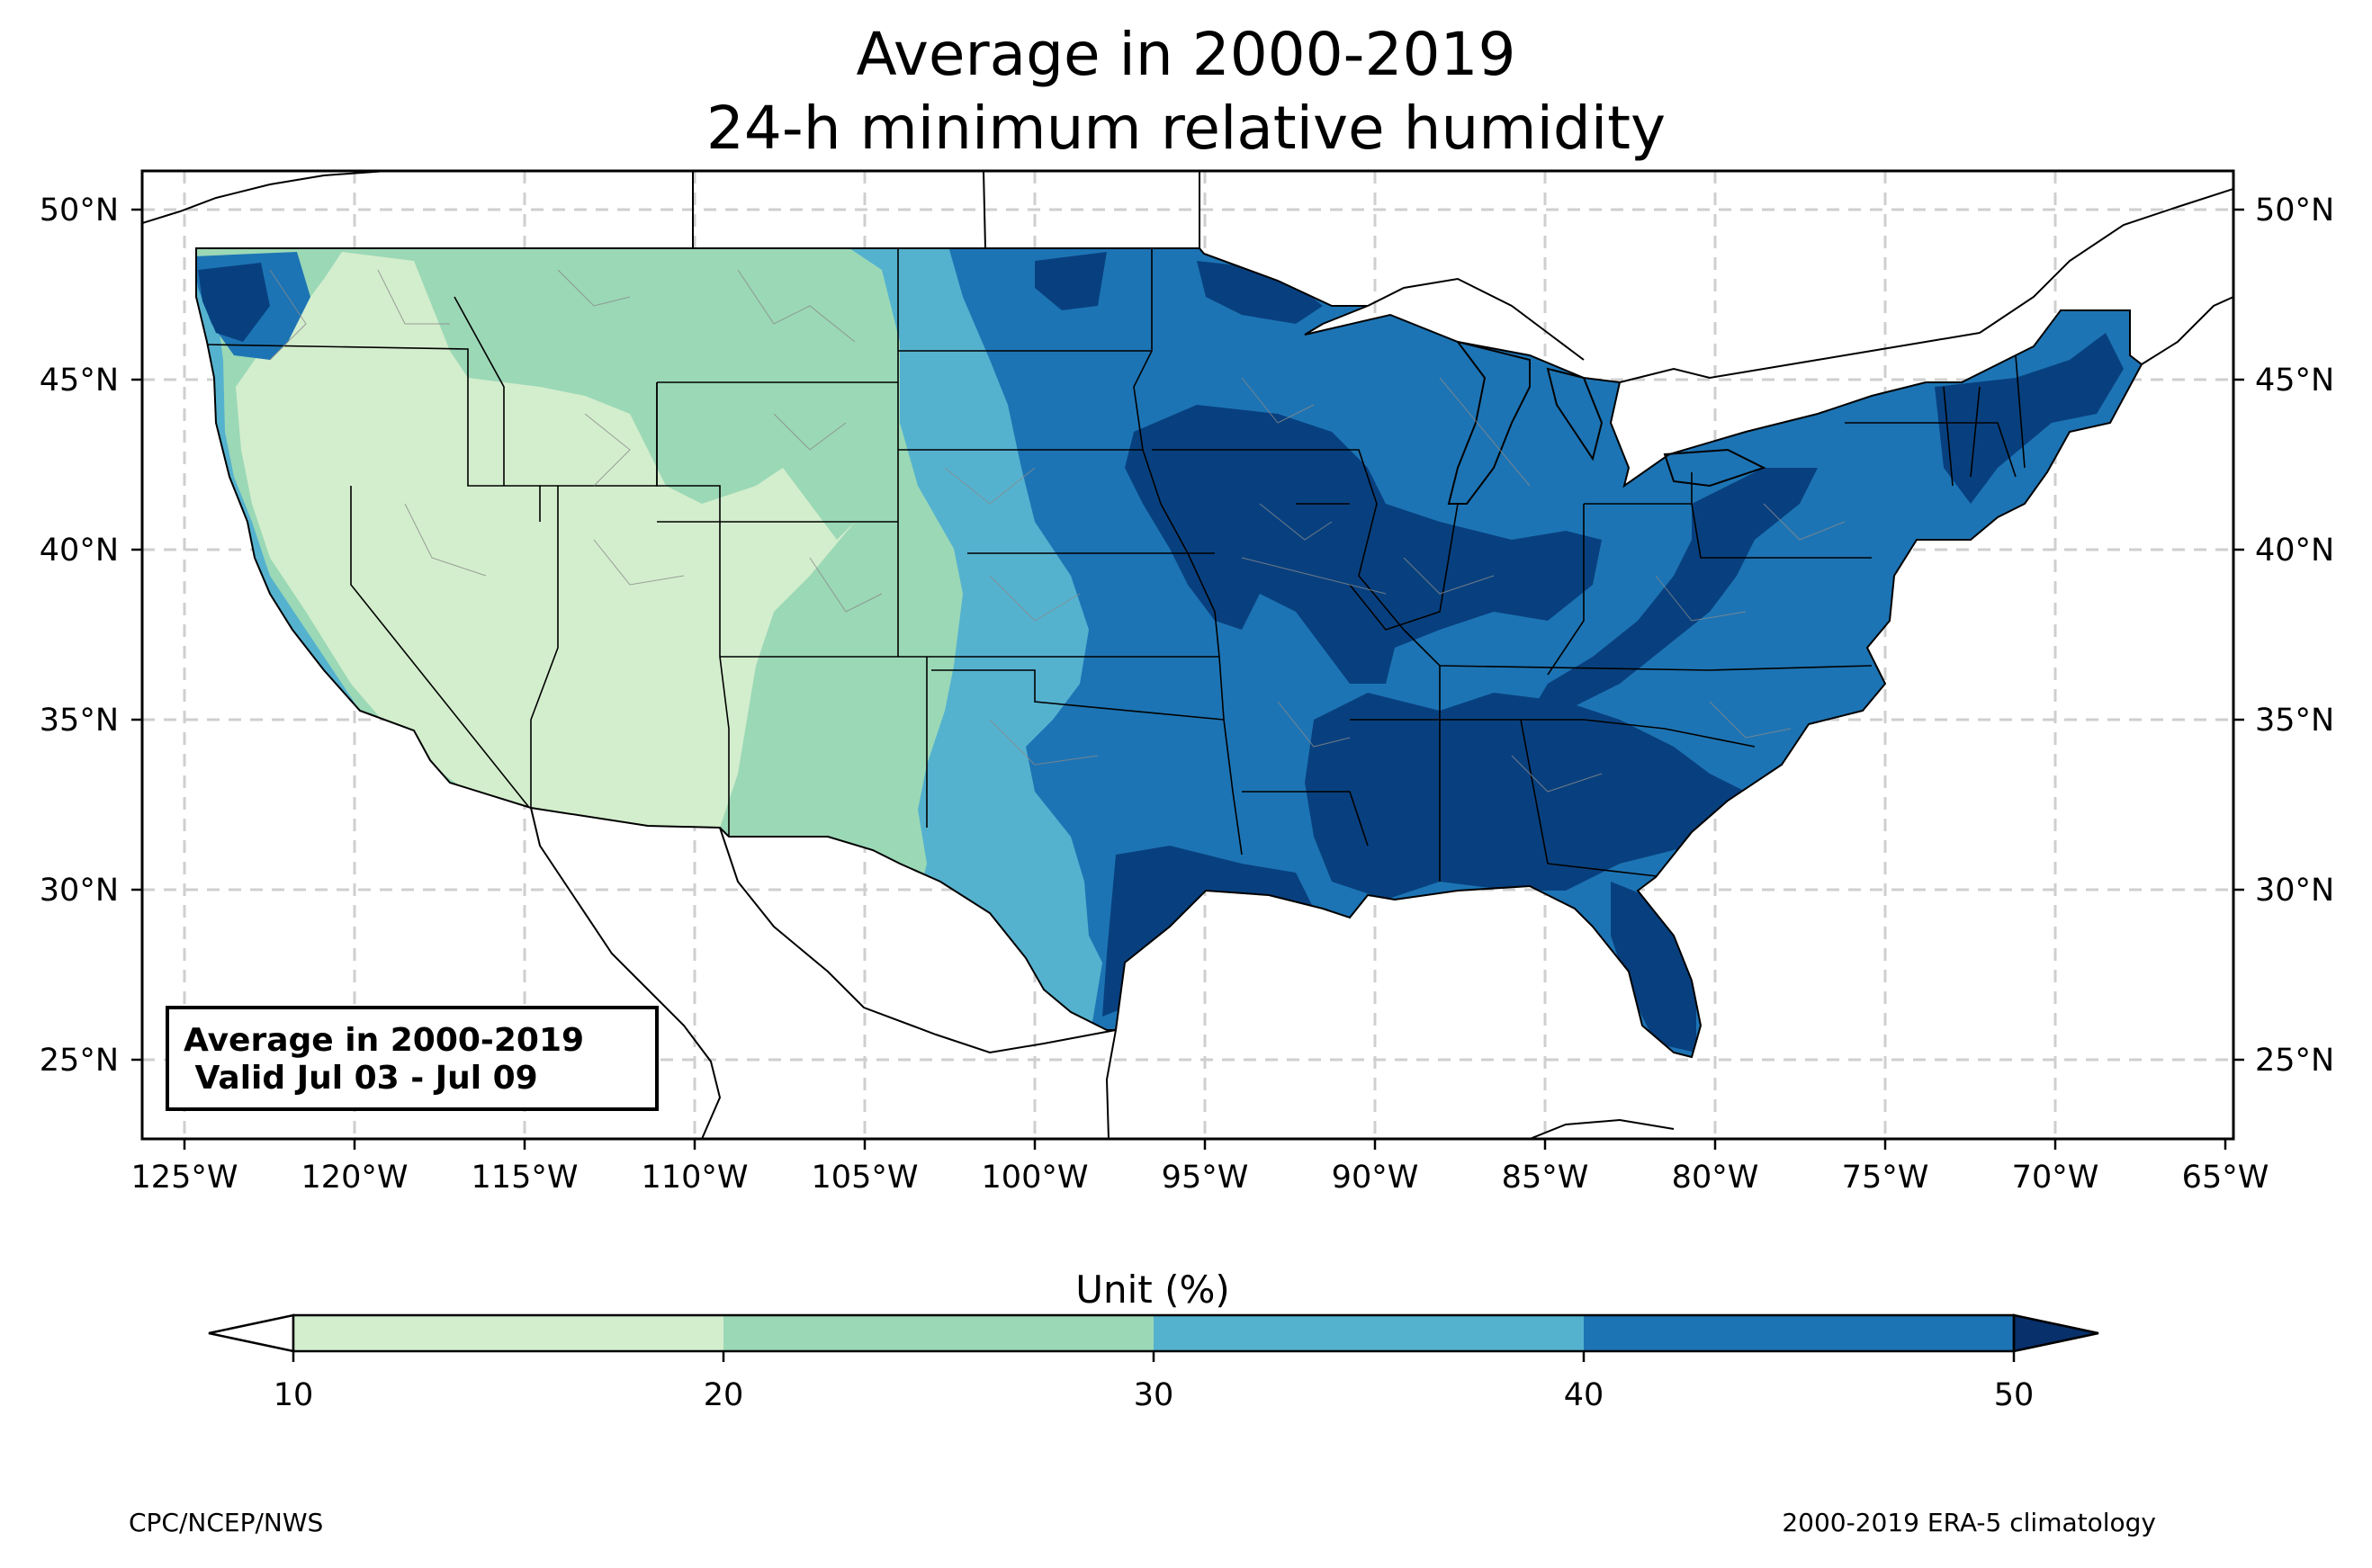 The height and width of the screenshot is (1568, 2372). I want to click on colorbar-tick: 10, so click(294, 1395).